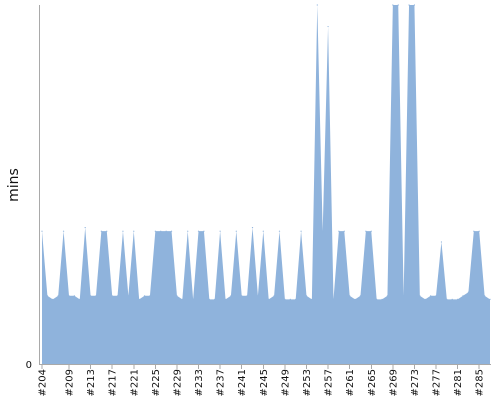 This screenshot has width=500, height=404. Describe the element at coordinates (437, 382) in the screenshot. I see `x-tick-label: #277` at that location.